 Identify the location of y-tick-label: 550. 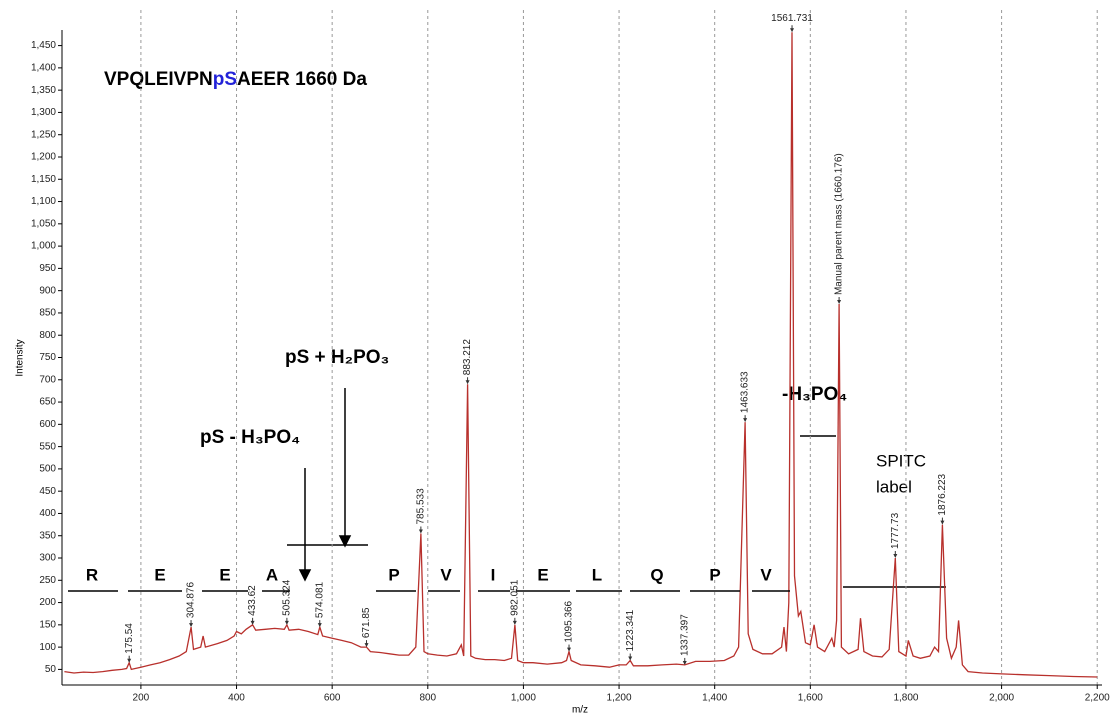
(47, 446).